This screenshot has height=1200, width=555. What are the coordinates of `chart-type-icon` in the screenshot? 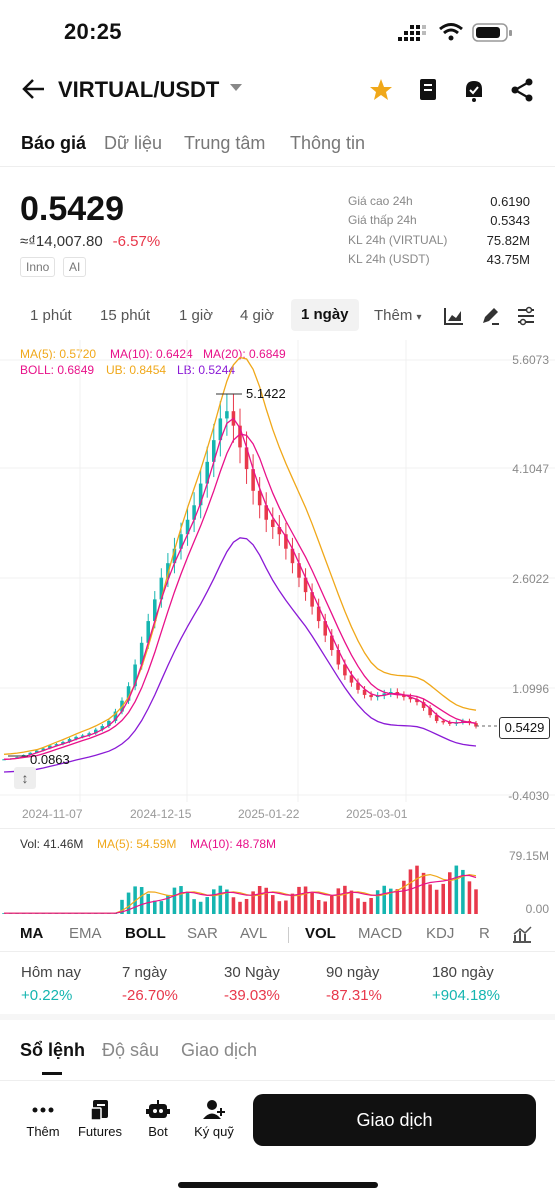 It's located at (454, 316).